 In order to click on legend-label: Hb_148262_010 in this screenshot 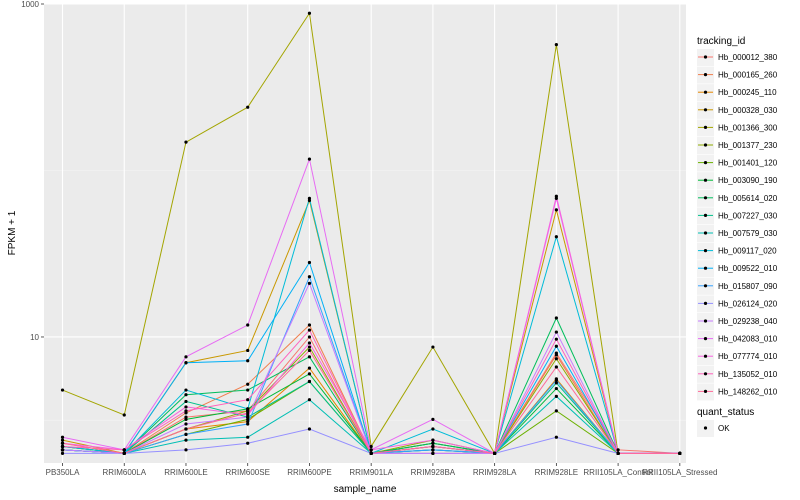, I will do `click(748, 391)`.